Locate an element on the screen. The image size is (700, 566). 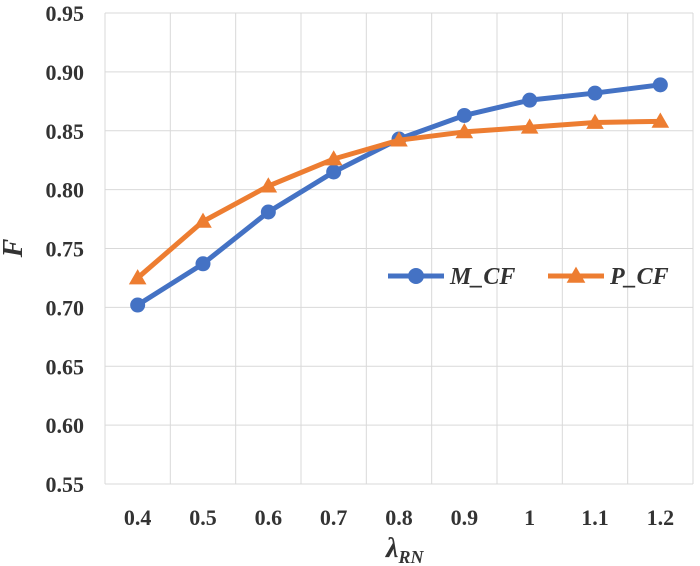
y-tick-label: 0.95 is located at coordinates (65, 13).